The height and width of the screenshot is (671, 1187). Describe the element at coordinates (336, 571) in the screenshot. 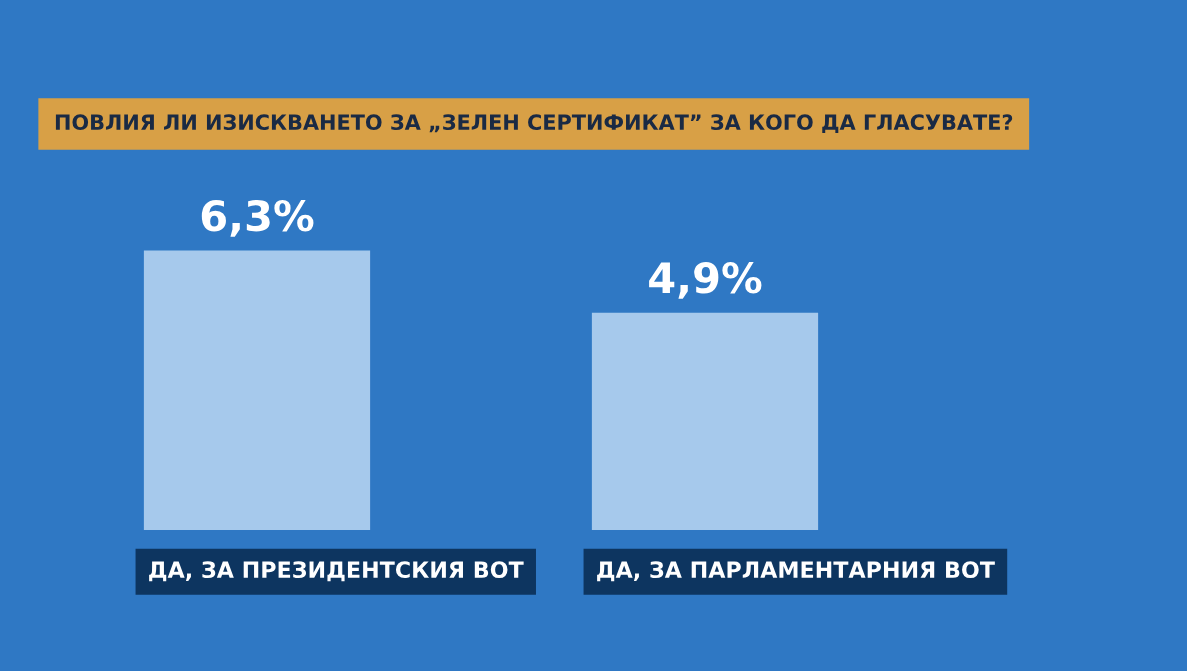

I see `x-tick-label: ДА, ЗА ПРЕЗИДЕНТСКИЯ ВОТ` at that location.